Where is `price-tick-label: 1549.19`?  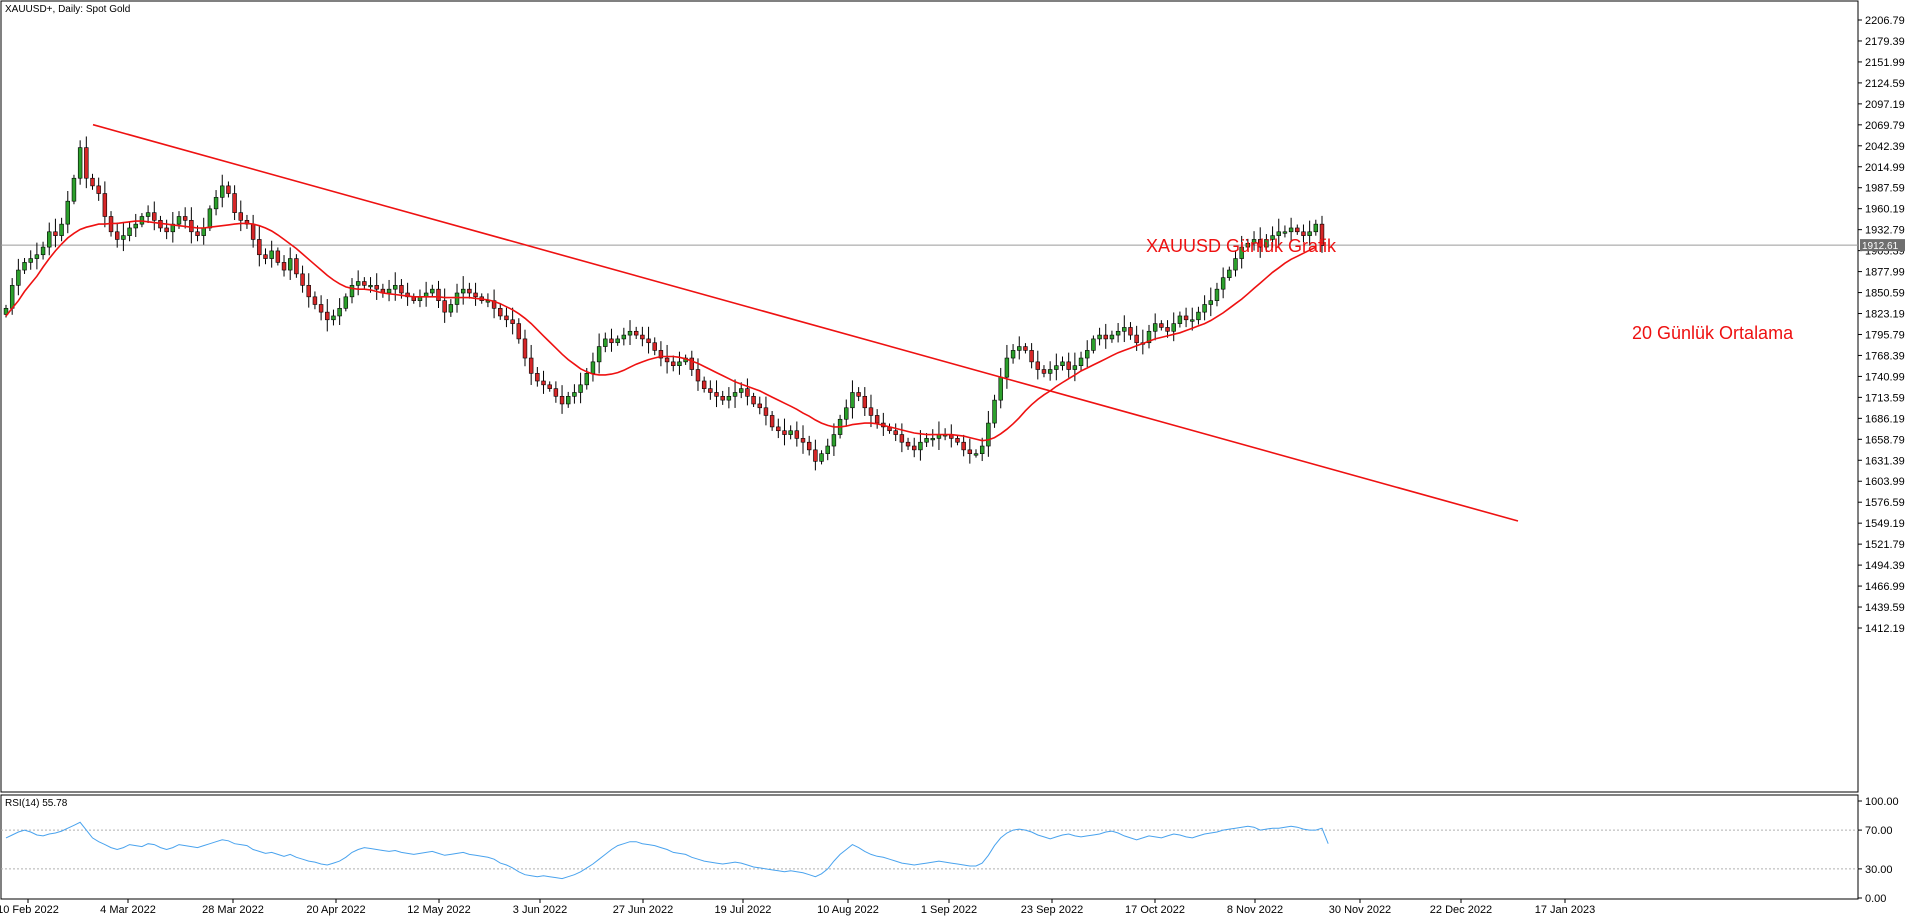 price-tick-label: 1549.19 is located at coordinates (1885, 524).